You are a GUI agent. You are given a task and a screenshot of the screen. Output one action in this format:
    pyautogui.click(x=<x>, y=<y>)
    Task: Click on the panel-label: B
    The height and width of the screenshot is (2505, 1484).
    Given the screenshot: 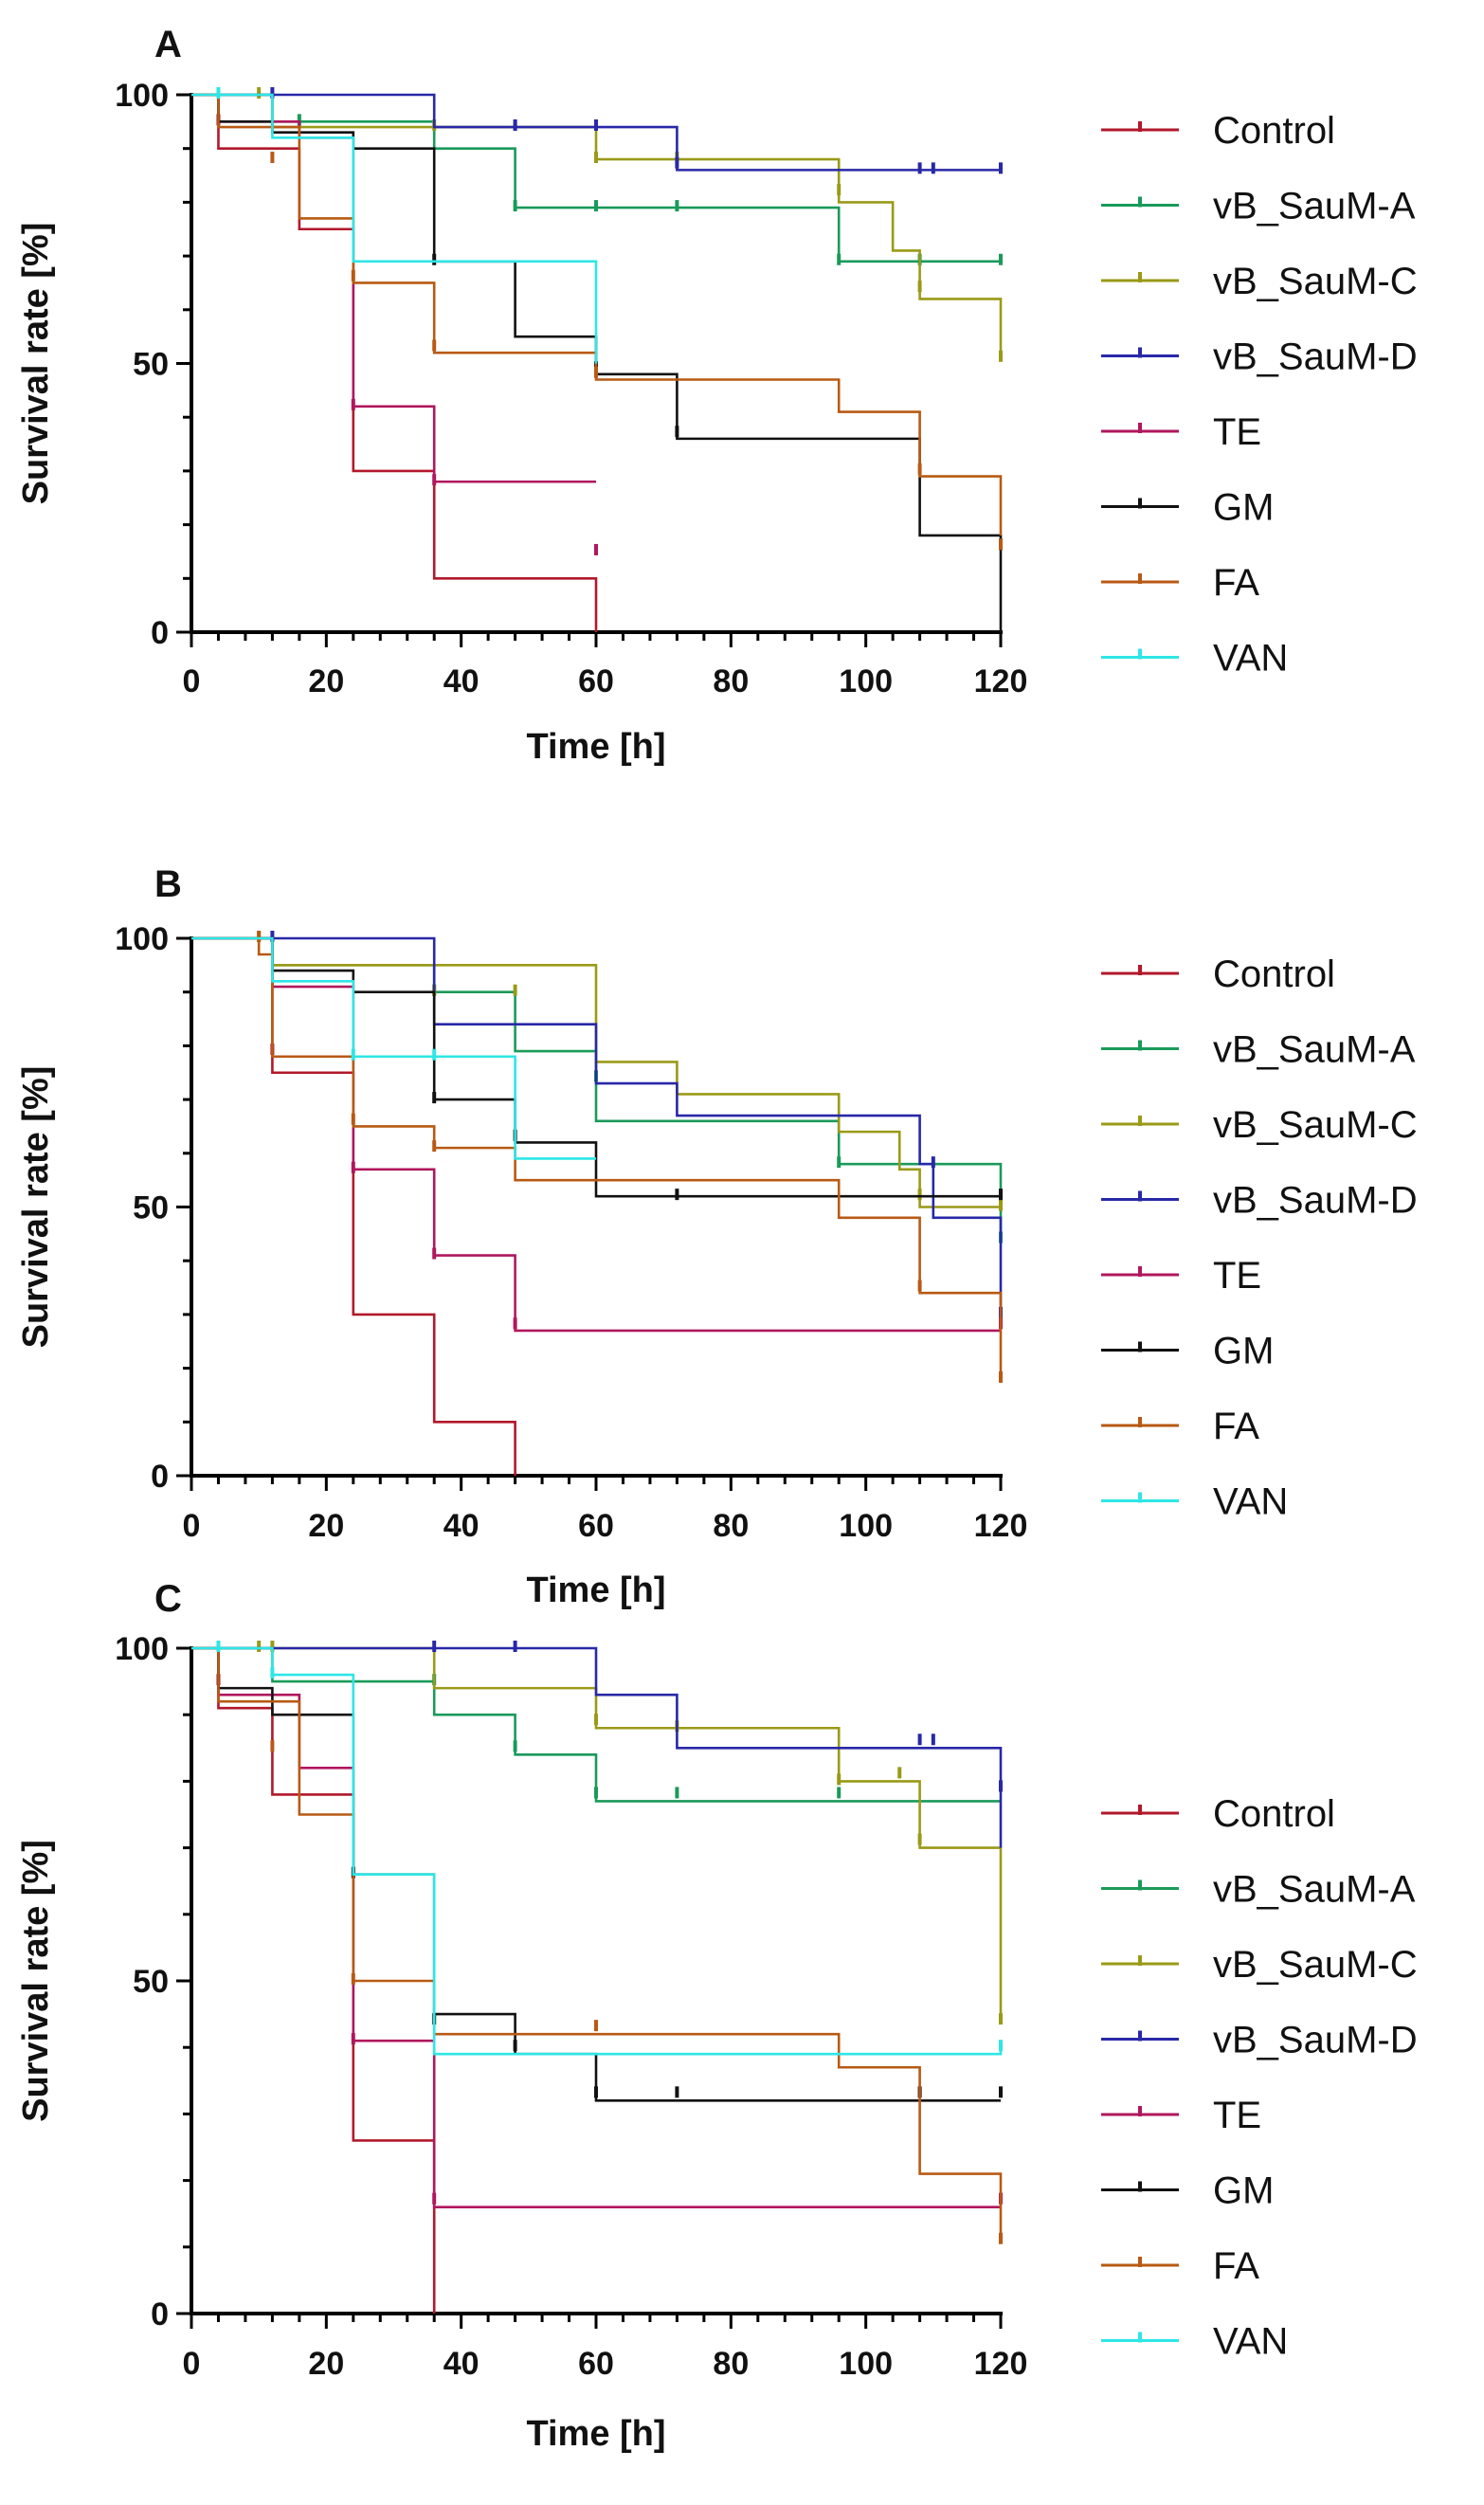 What is the action you would take?
    pyautogui.click(x=168, y=884)
    